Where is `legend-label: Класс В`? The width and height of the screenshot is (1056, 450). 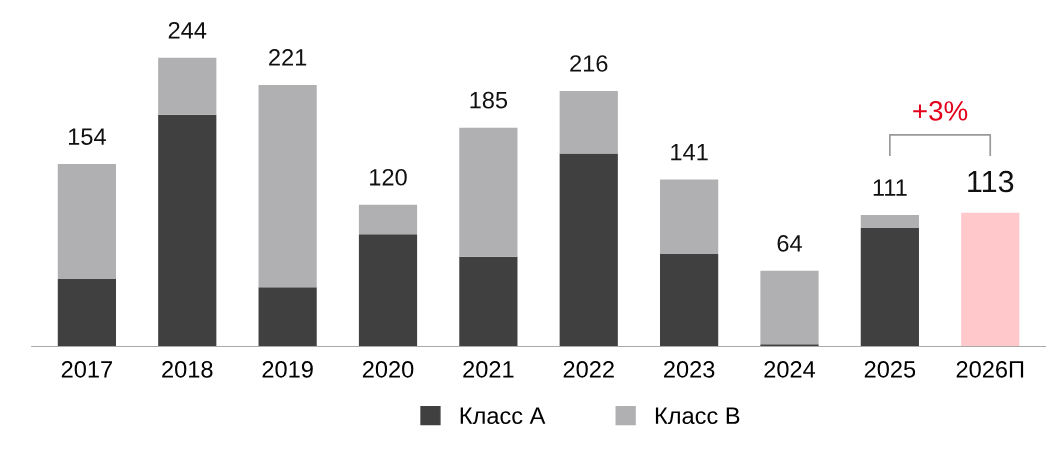 legend-label: Класс В is located at coordinates (697, 416).